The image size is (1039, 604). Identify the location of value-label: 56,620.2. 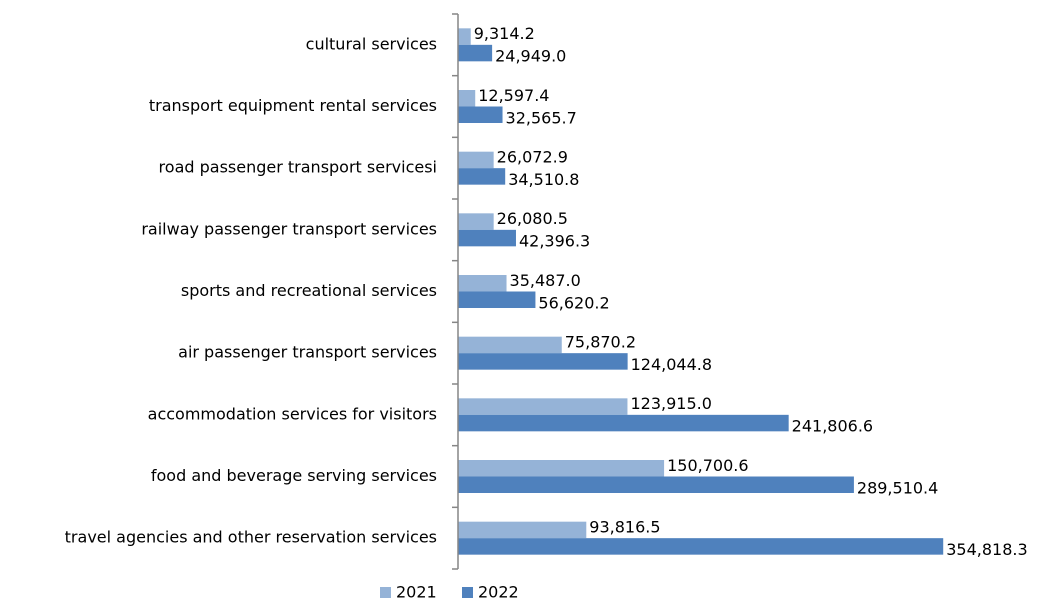
(573, 302).